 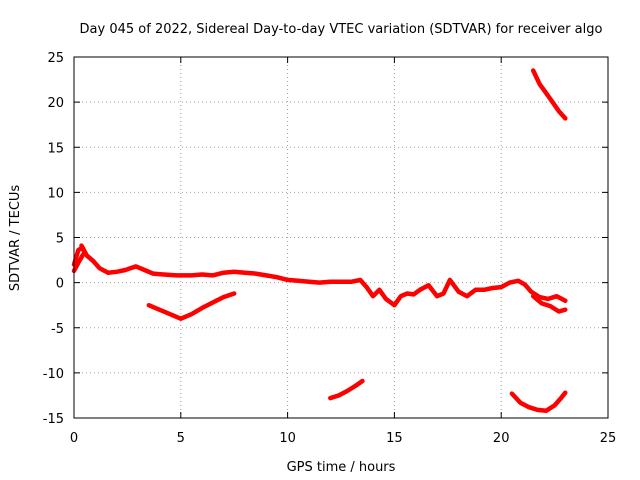 What do you see at coordinates (501, 438) in the screenshot?
I see `x-tick-label: 20` at bounding box center [501, 438].